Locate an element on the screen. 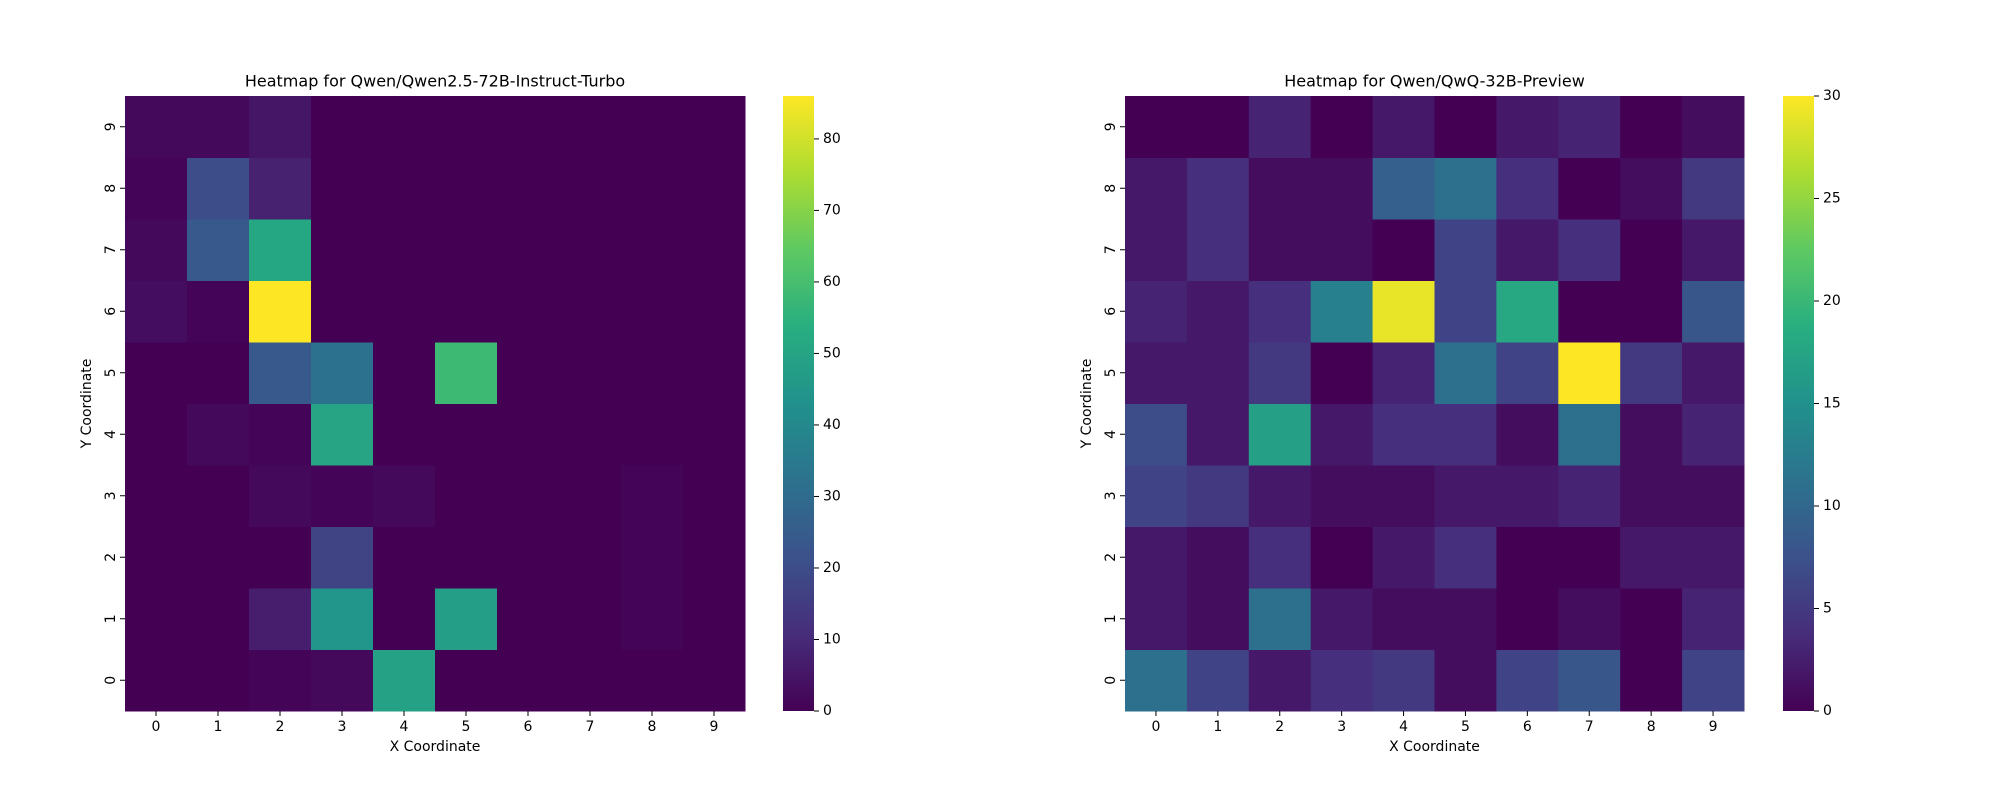  x-tick-label: 7 is located at coordinates (590, 727).